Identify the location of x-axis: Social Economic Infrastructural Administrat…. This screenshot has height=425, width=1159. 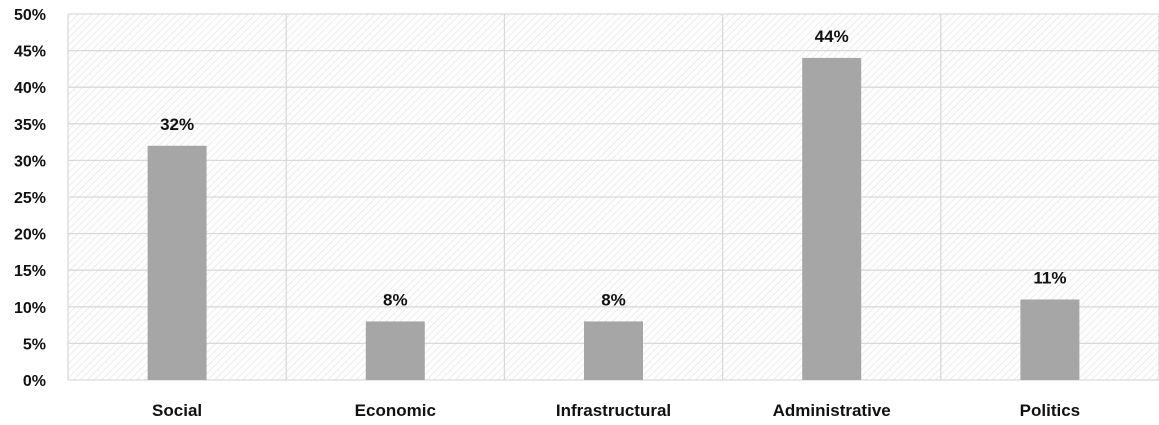
(616, 410).